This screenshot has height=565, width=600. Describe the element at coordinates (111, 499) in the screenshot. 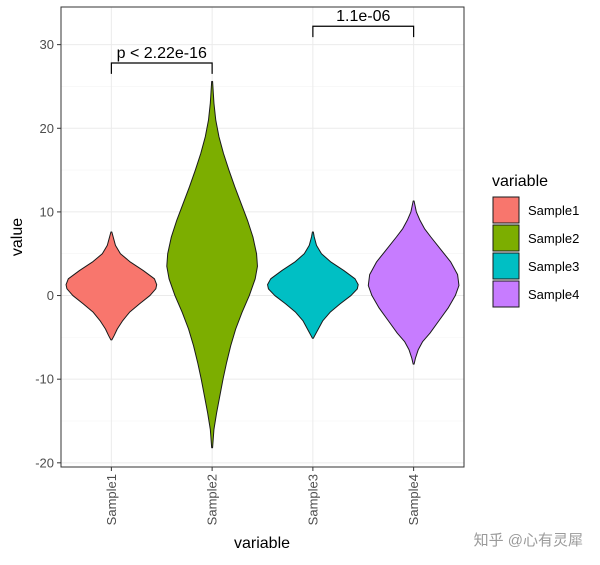

I see `x-tick-label: Sample1` at that location.